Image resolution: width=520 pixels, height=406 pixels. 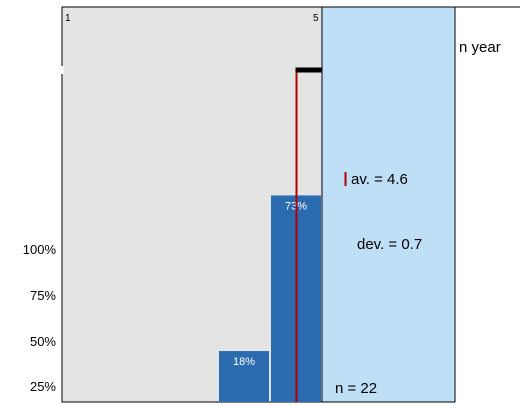 What do you see at coordinates (43, 341) in the screenshot?
I see `y-tick-50pct: 50%` at bounding box center [43, 341].